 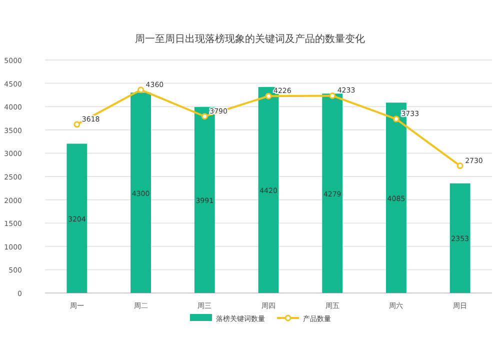 I want to click on chart-title: 周一至周日出现落榜现象的关键词及产品的数量变化, so click(x=250, y=39).